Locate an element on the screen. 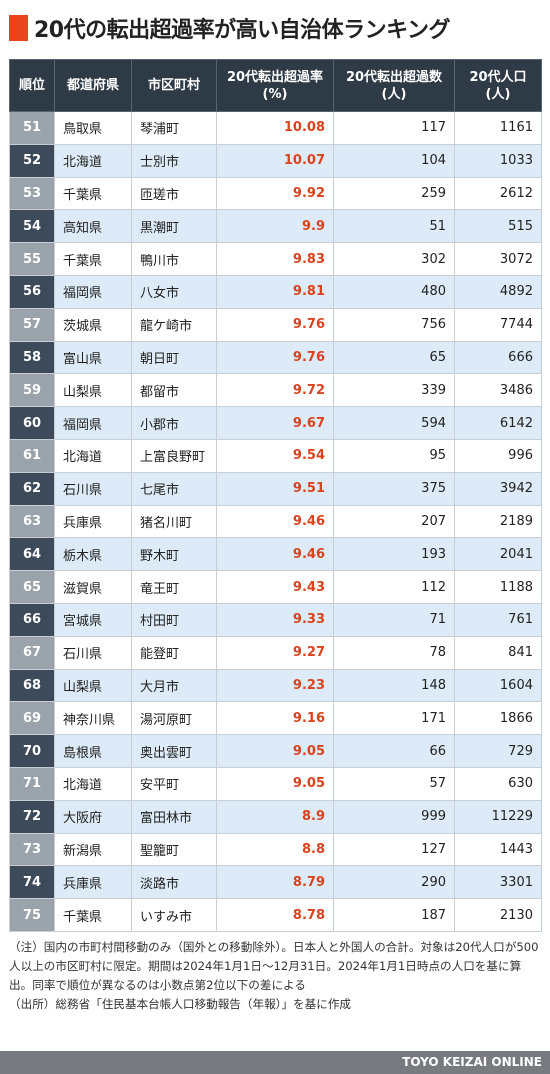 The height and width of the screenshot is (1074, 550). rate-cell: 8.78 is located at coordinates (275, 915).